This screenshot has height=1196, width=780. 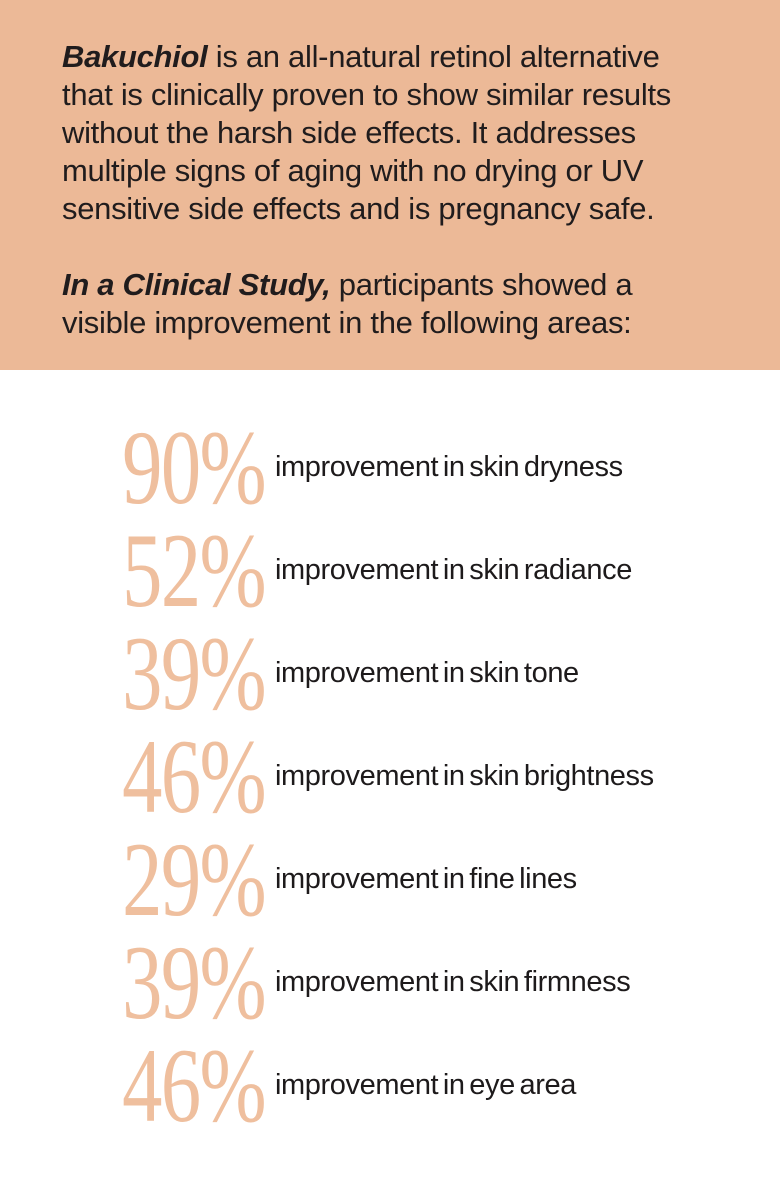 I want to click on stat-row-skin-dryness: 90% improvement in skin dryness, so click(x=390, y=467).